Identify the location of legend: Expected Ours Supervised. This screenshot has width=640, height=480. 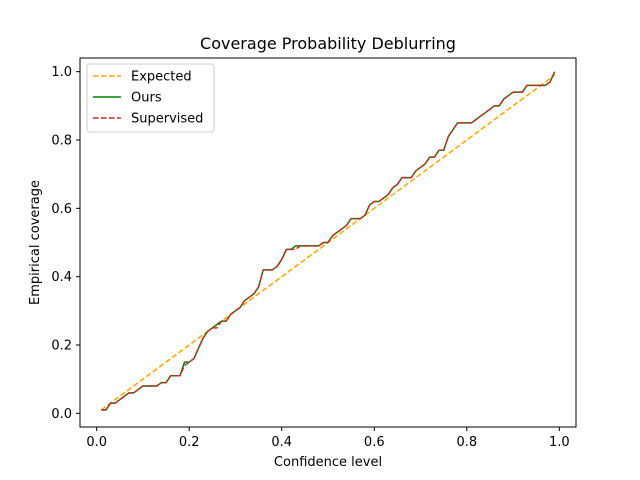
(150, 98).